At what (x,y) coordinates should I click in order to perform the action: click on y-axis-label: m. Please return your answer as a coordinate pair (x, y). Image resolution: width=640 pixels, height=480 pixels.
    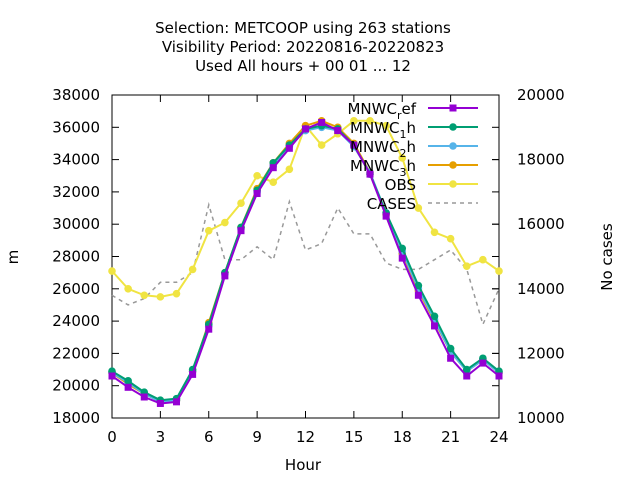
    Looking at the image, I should click on (13, 257).